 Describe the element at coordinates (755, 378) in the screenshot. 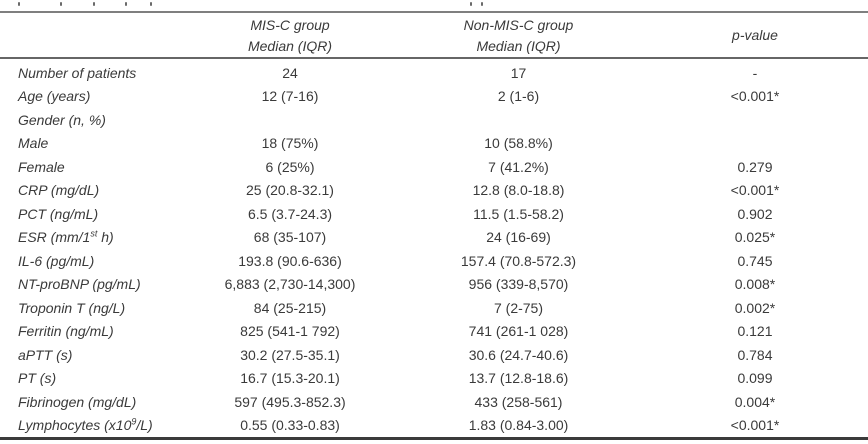

I see `p-value: 0.099` at that location.